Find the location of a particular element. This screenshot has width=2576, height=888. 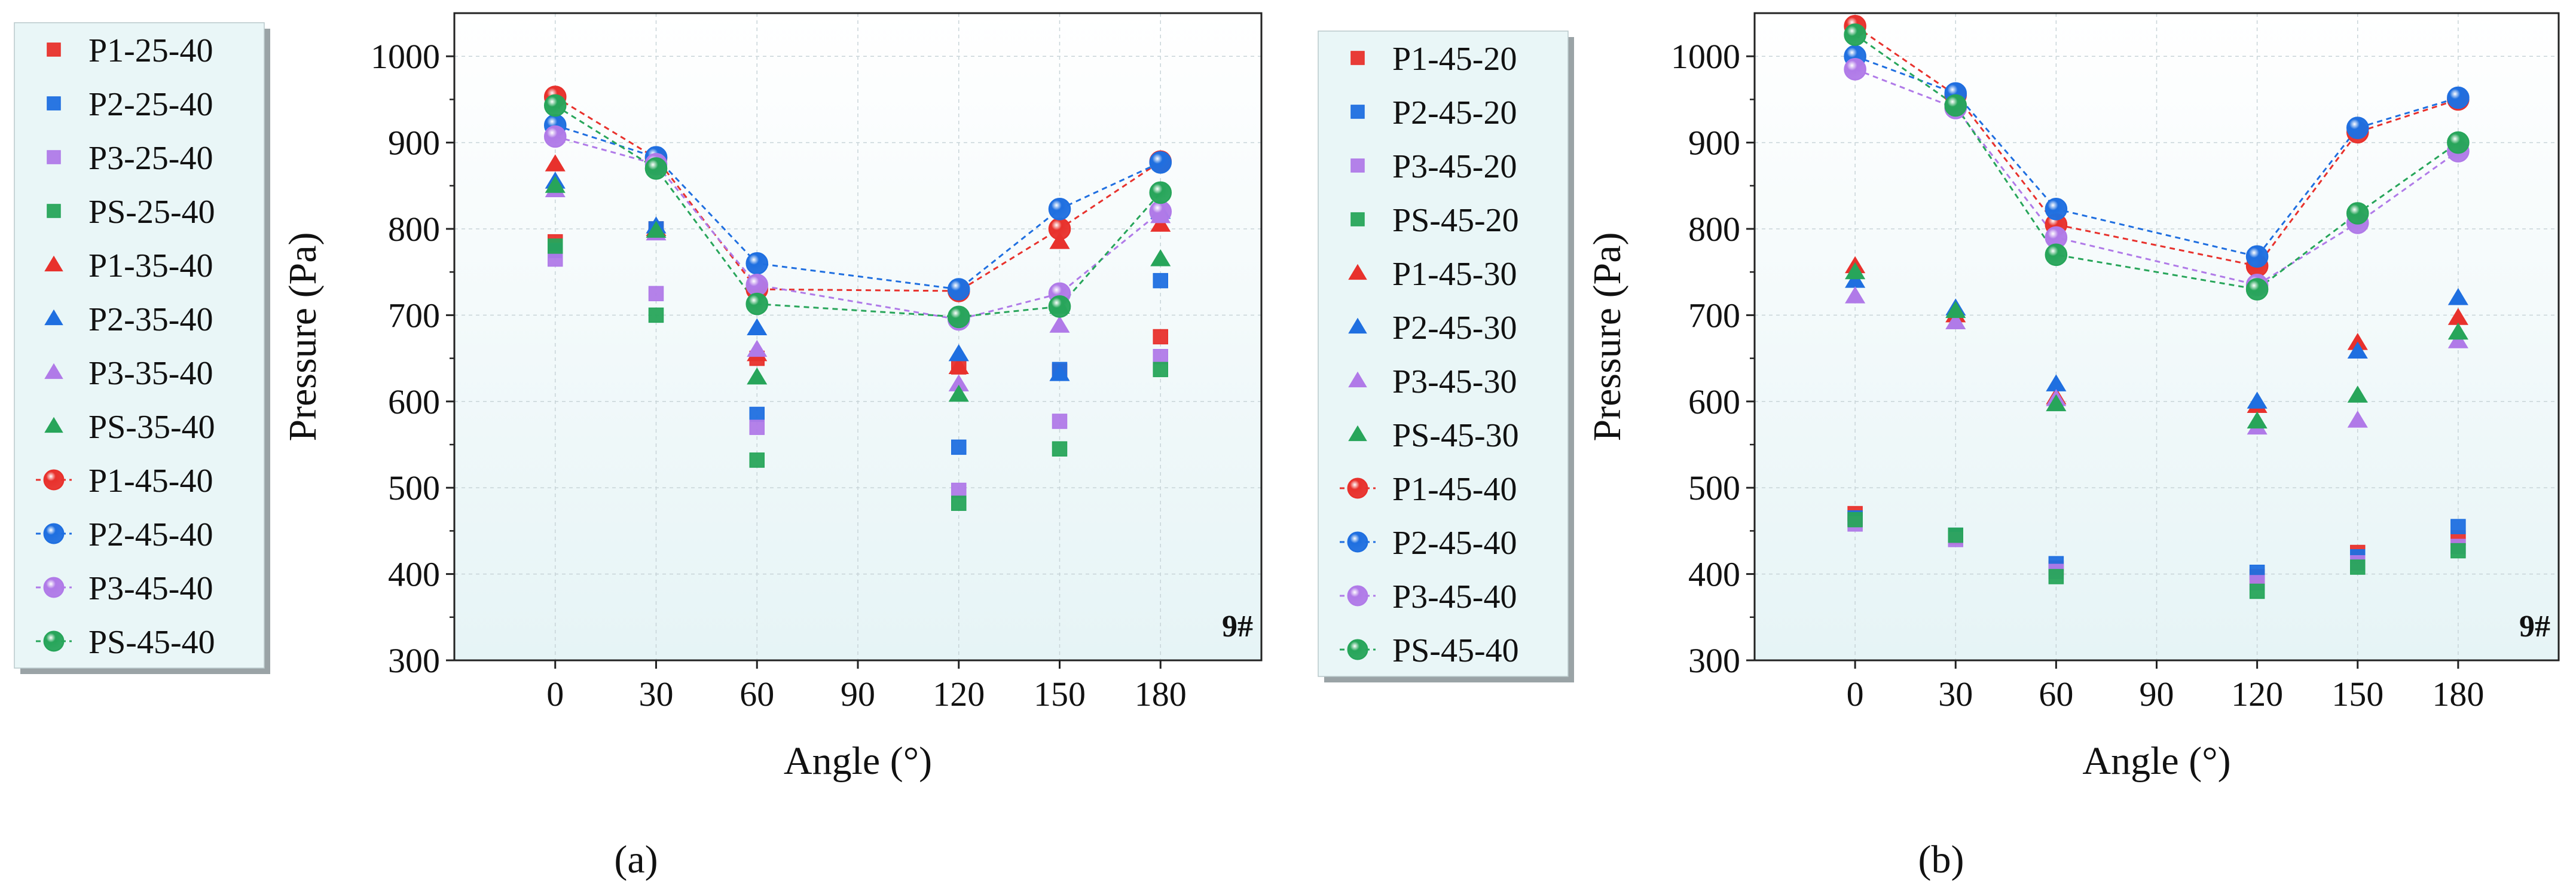

legend-label: P2-45-30 is located at coordinates (1454, 328).